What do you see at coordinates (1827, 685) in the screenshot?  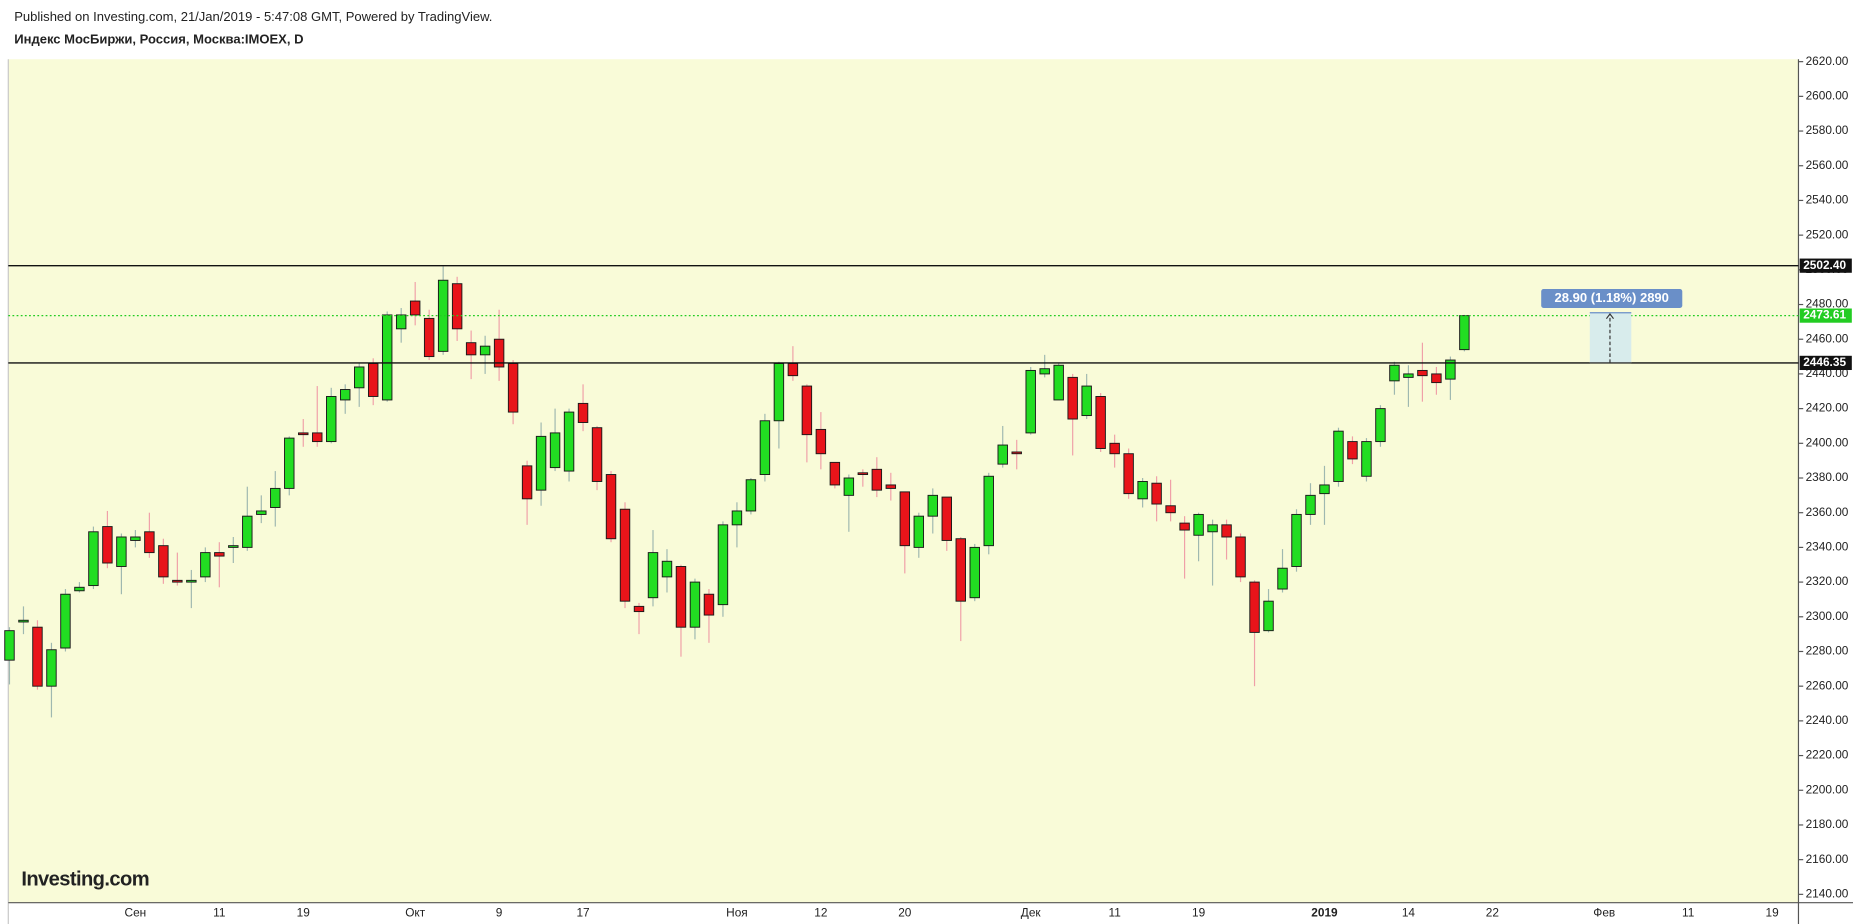 I see `y-tick-label: 2260.00` at bounding box center [1827, 685].